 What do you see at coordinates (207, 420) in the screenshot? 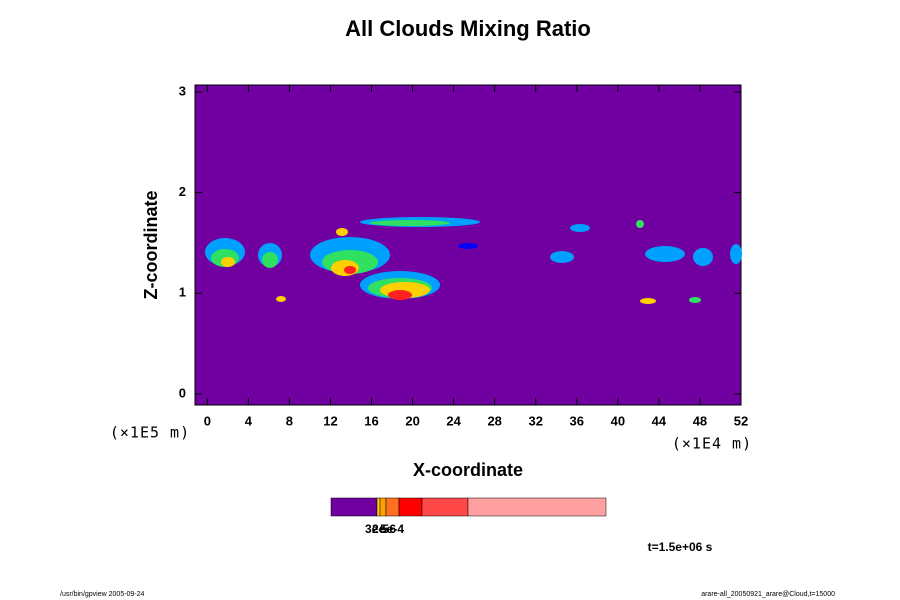
I see `x-tick-label: 0` at bounding box center [207, 420].